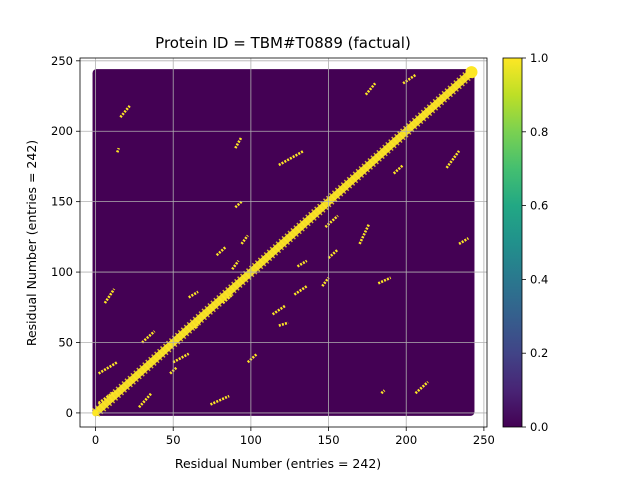  Describe the element at coordinates (173, 440) in the screenshot. I see `x-tick-label-50: 50` at that location.